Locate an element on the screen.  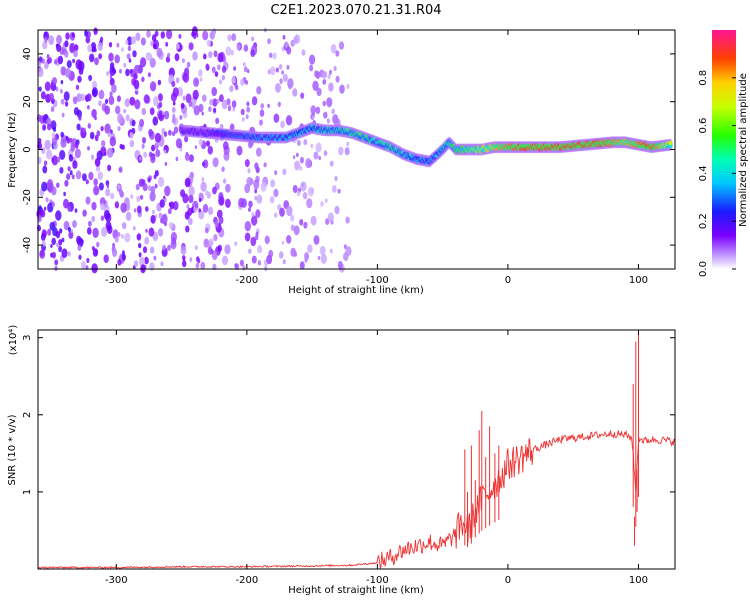
x-tick-label: 100 is located at coordinates (638, 280).